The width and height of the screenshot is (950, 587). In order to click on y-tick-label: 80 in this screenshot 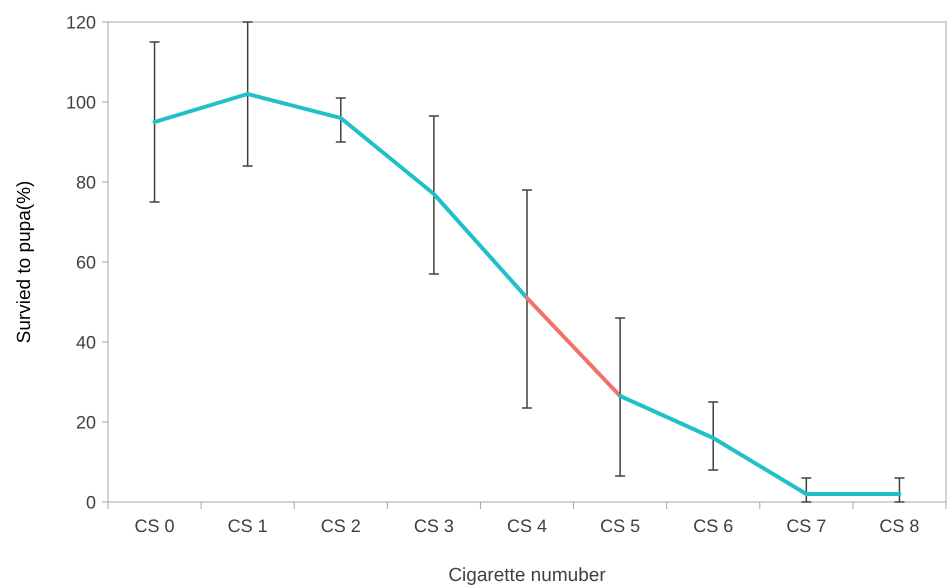, I will do `click(86, 182)`.